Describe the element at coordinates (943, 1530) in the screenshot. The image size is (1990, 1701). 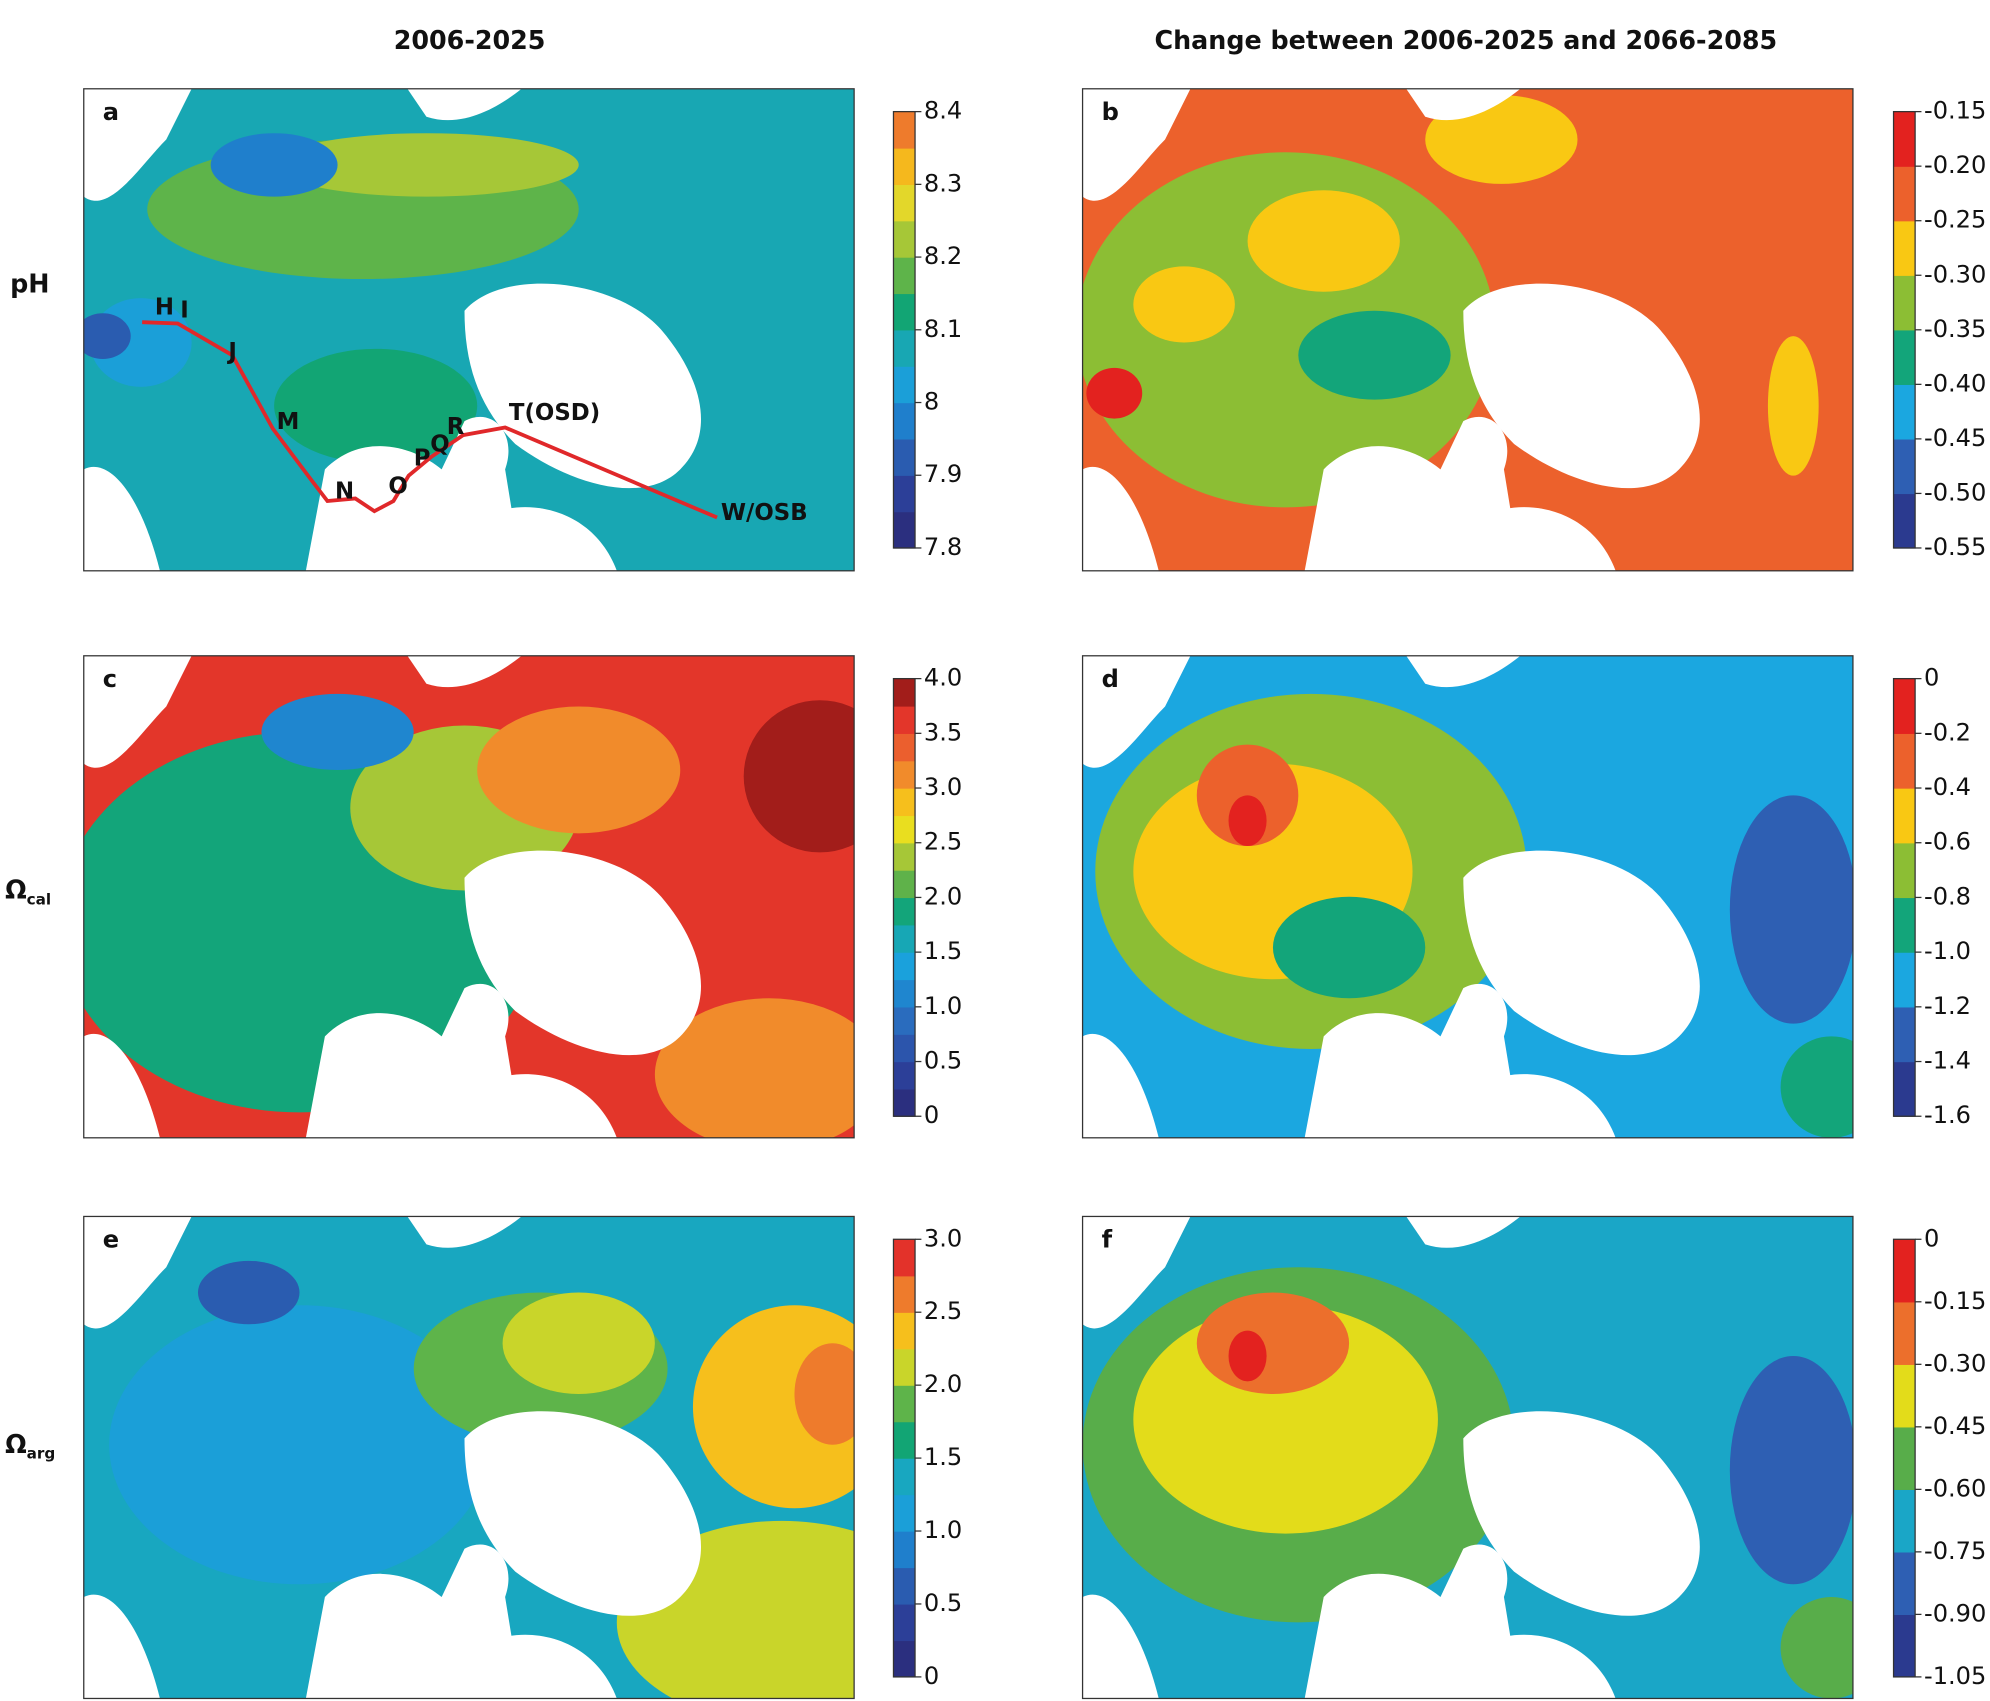
I see `colorbar-tick-label: 1.0` at that location.